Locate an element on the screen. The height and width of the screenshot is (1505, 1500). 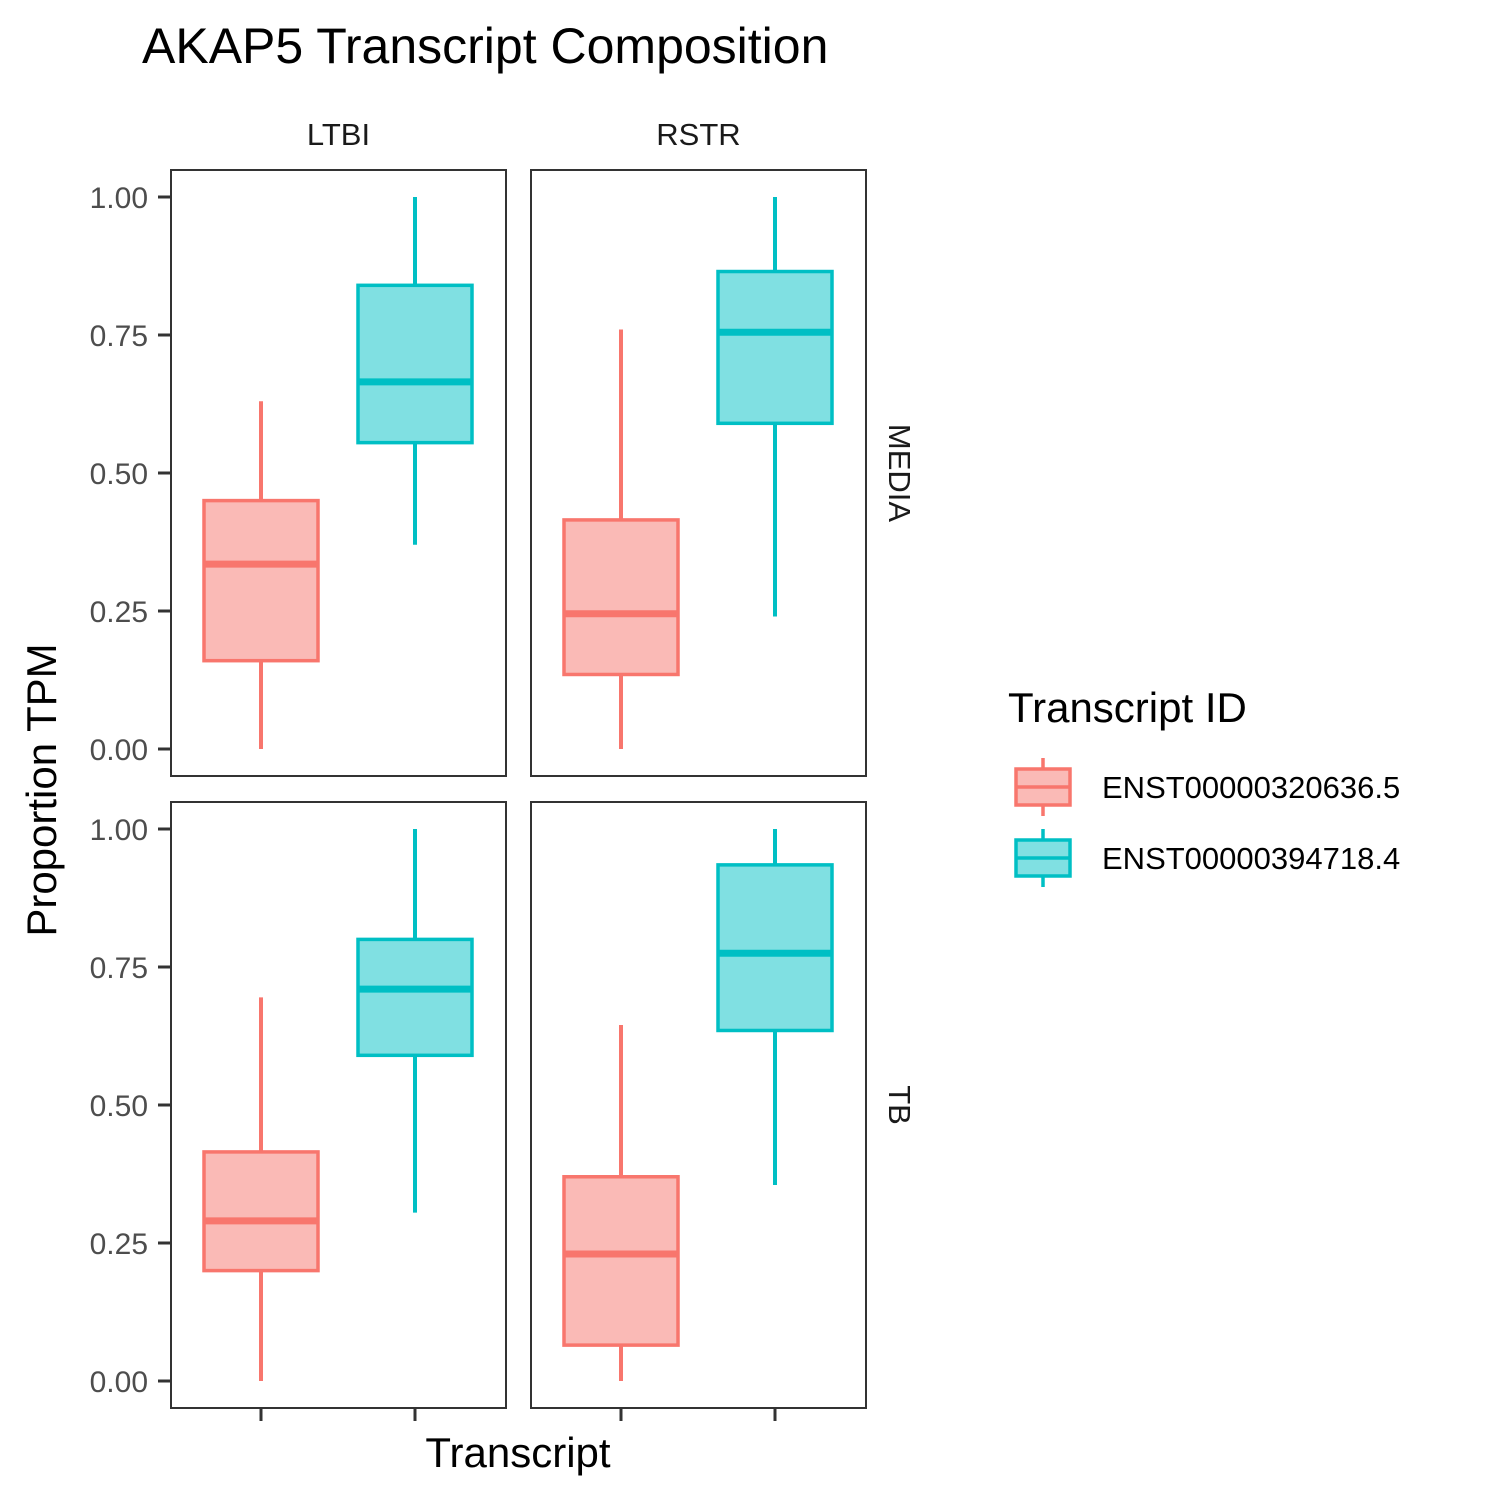
legend-label: ENST00000320636.5 is located at coordinates (1251, 787).